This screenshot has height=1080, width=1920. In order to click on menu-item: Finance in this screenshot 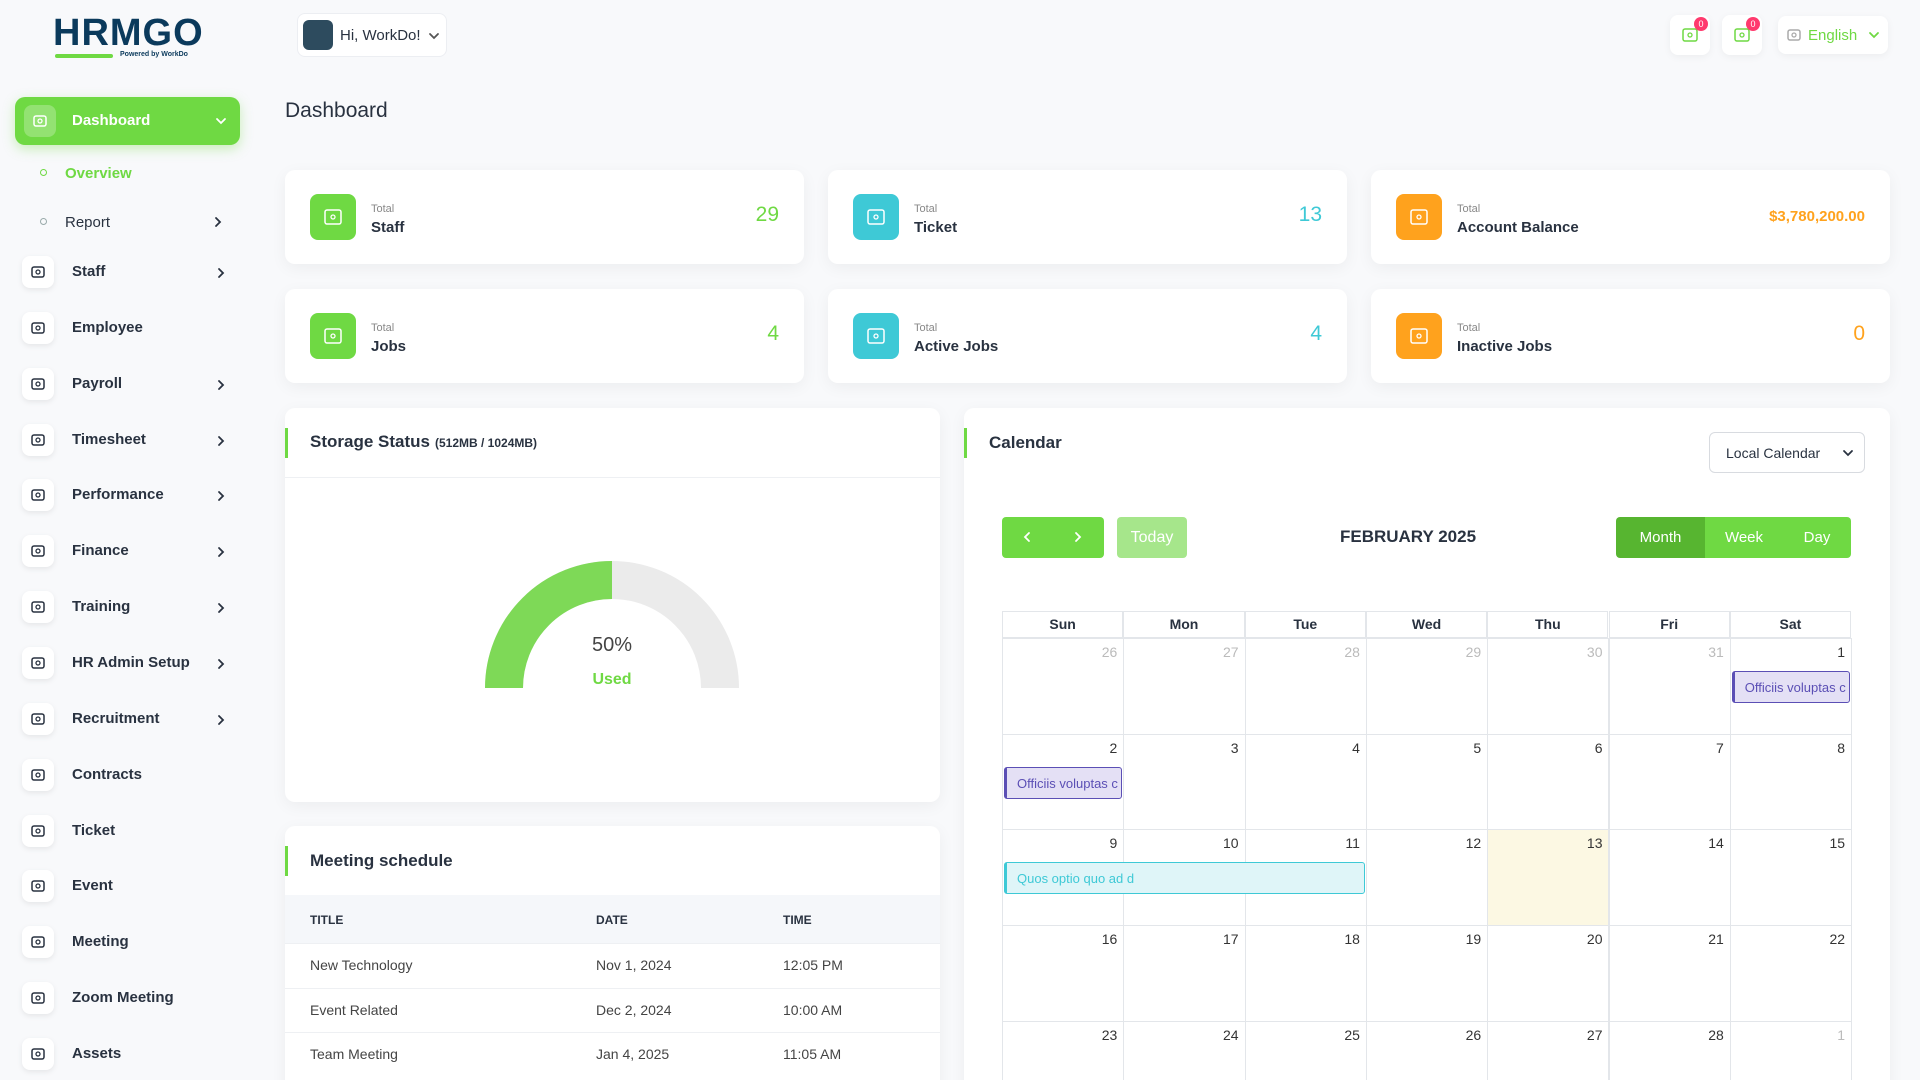, I will do `click(127, 551)`.